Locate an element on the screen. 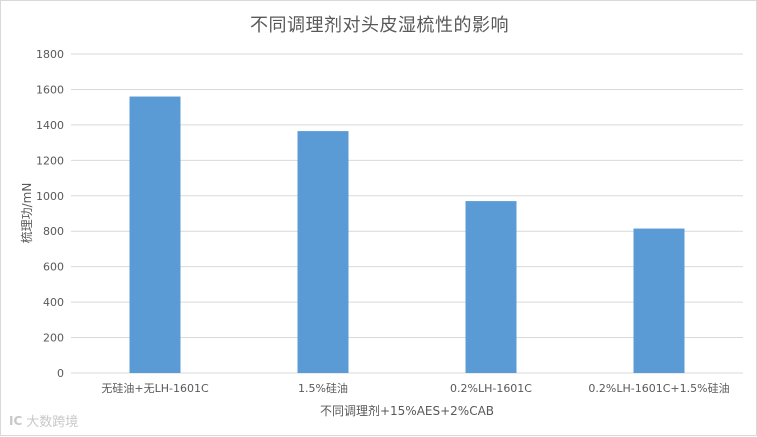 The width and height of the screenshot is (757, 437). y-tick-label: 1400 is located at coordinates (50, 125).